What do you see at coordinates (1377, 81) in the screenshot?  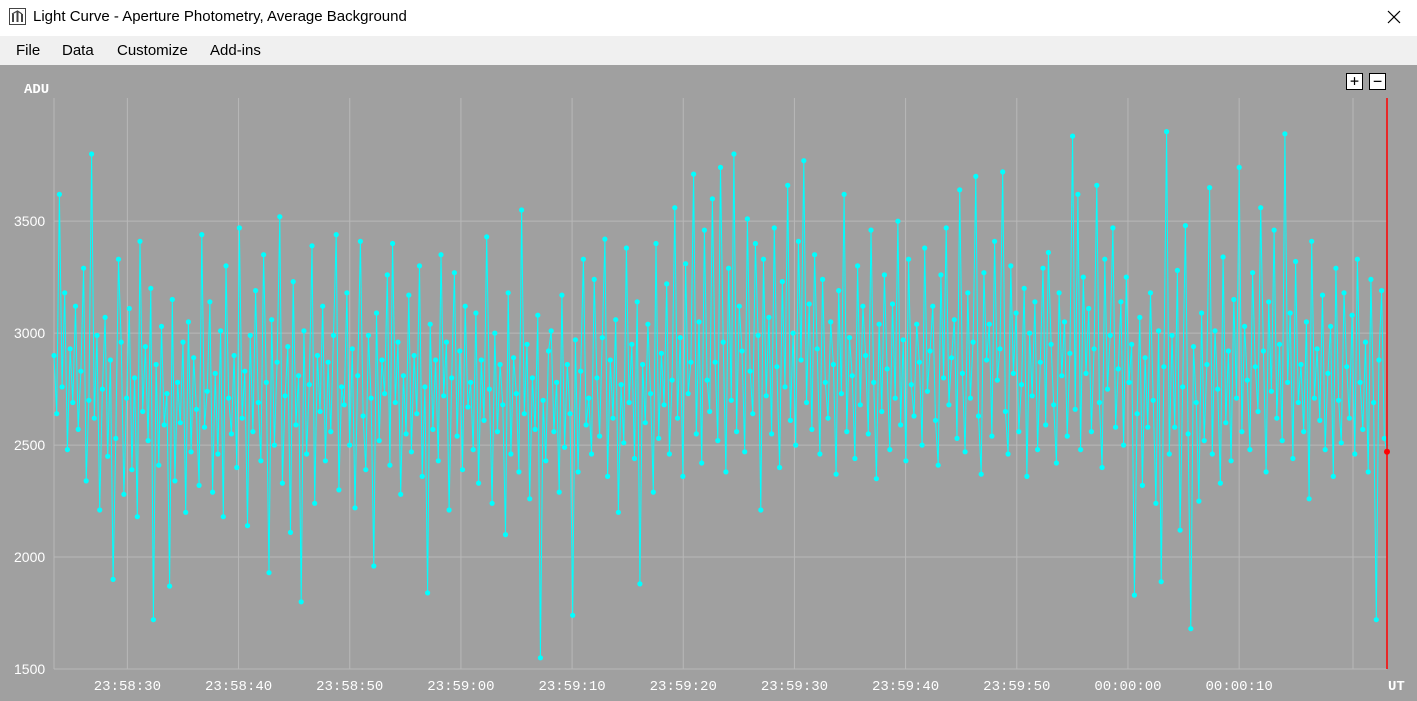 I see `zoom-out-button: −` at bounding box center [1377, 81].